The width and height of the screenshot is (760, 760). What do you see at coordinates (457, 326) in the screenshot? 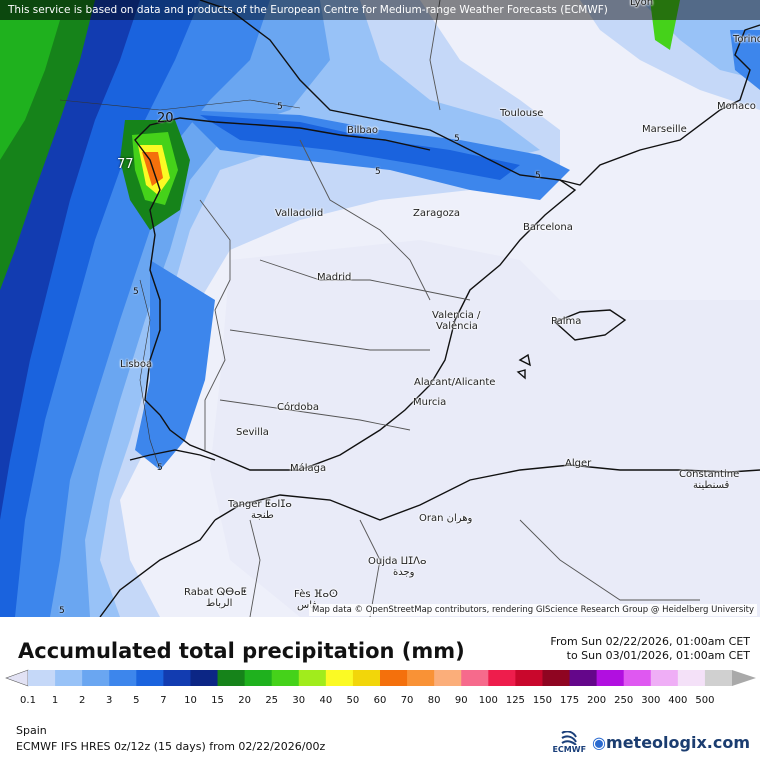
I see `city-label: València` at bounding box center [457, 326].